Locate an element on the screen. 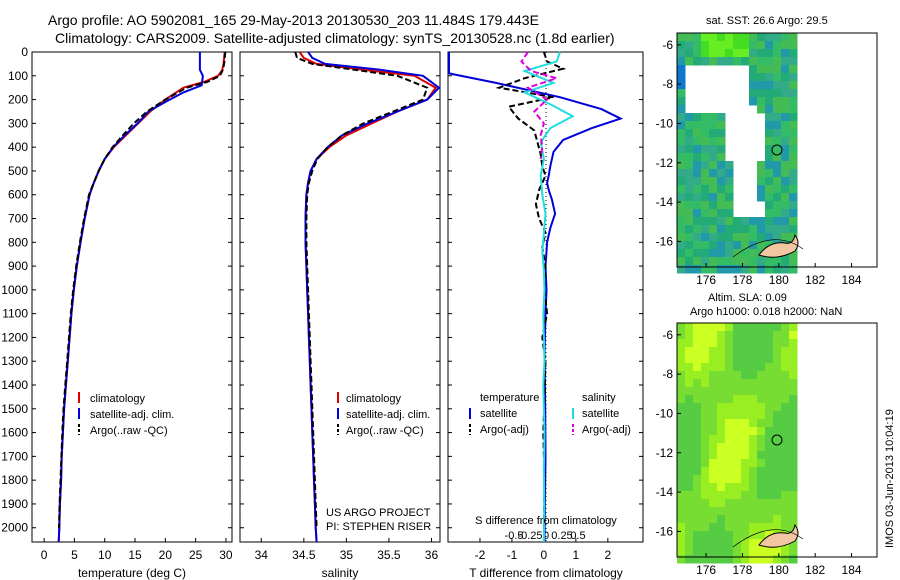 The width and height of the screenshot is (900, 580). temperature-ytick-label: 200 is located at coordinates (18, 100).